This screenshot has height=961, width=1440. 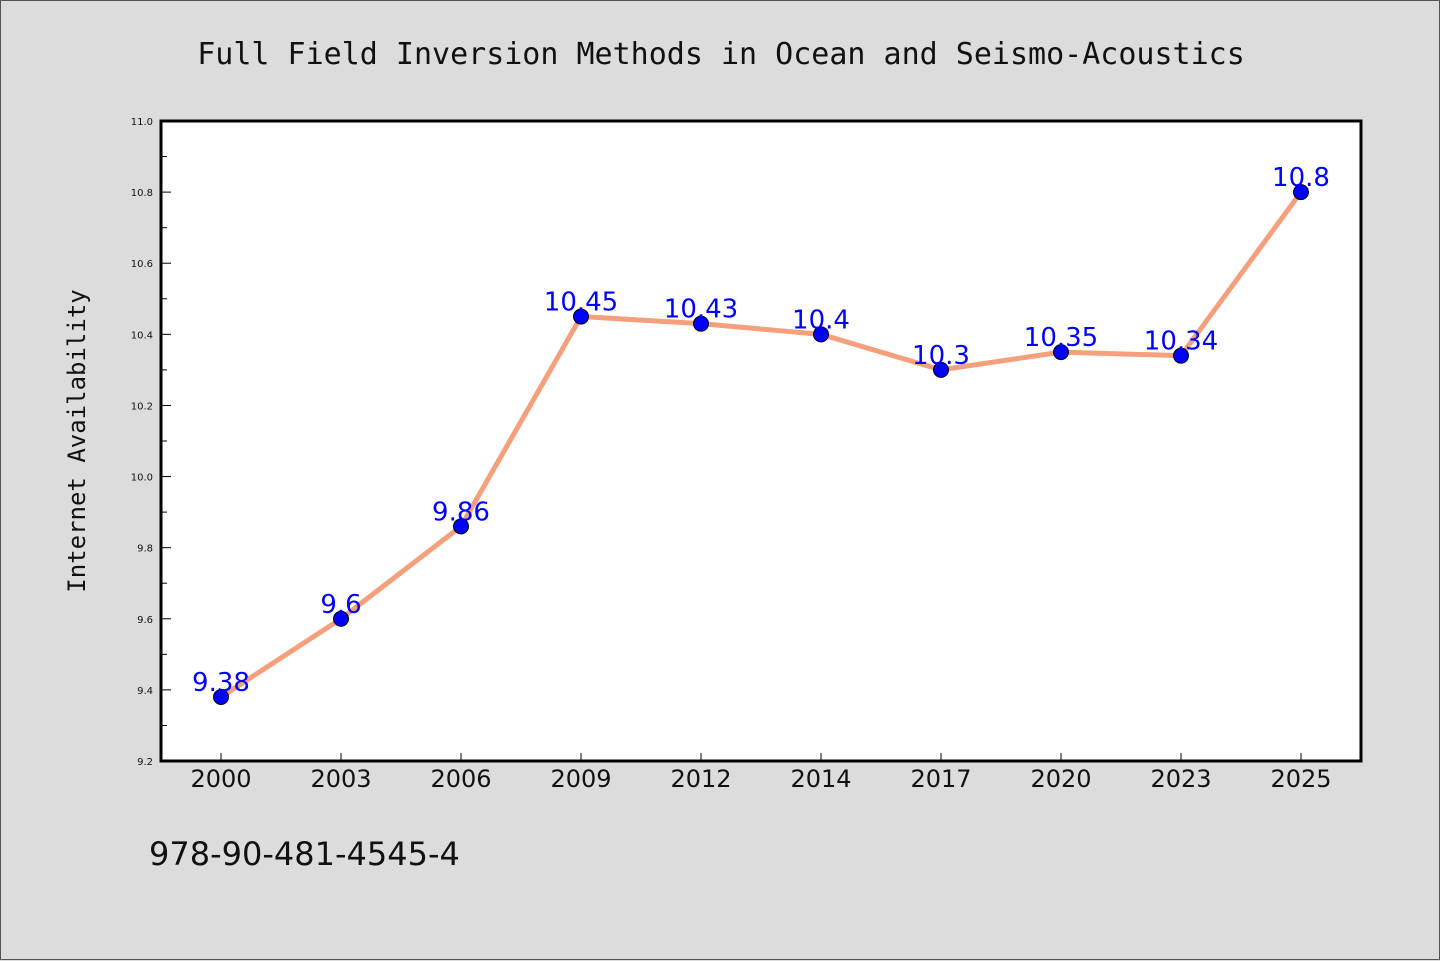 What do you see at coordinates (221, 683) in the screenshot?
I see `data-label: 9.38` at bounding box center [221, 683].